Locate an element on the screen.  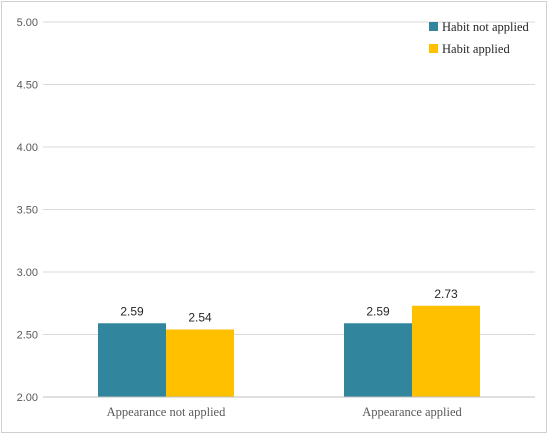
y-tick-label: 3.50 is located at coordinates (27, 211).